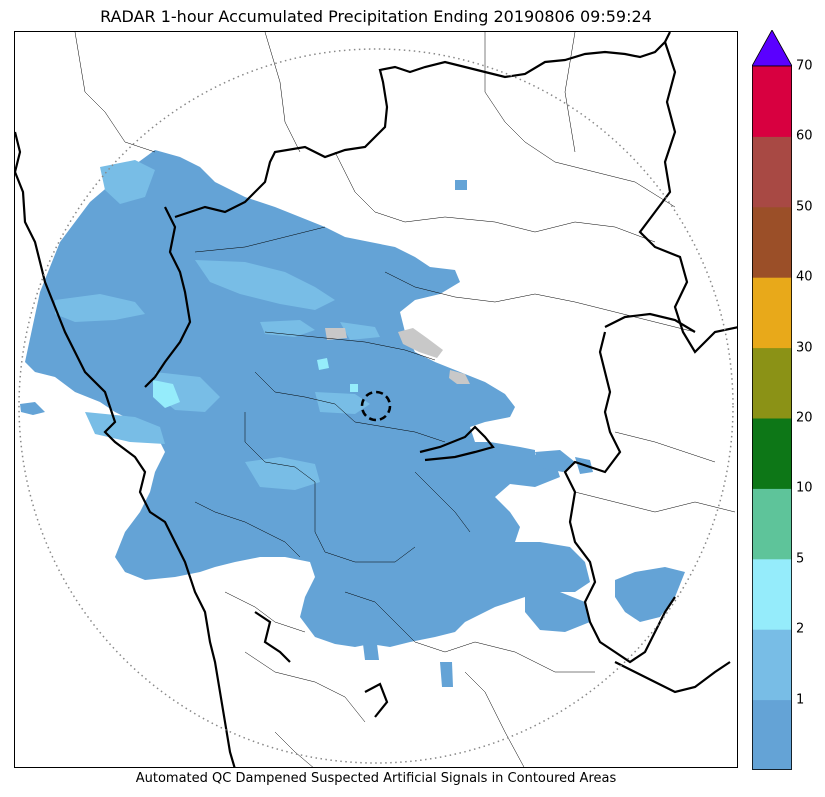 Image resolution: width=825 pixels, height=797 pixels. I want to click on colorbar-tick-label: 5, so click(800, 559).